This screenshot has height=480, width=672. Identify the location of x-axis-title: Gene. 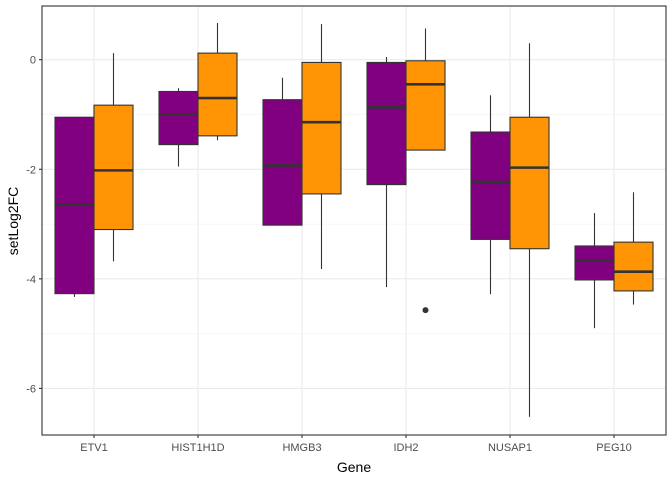
(354, 467).